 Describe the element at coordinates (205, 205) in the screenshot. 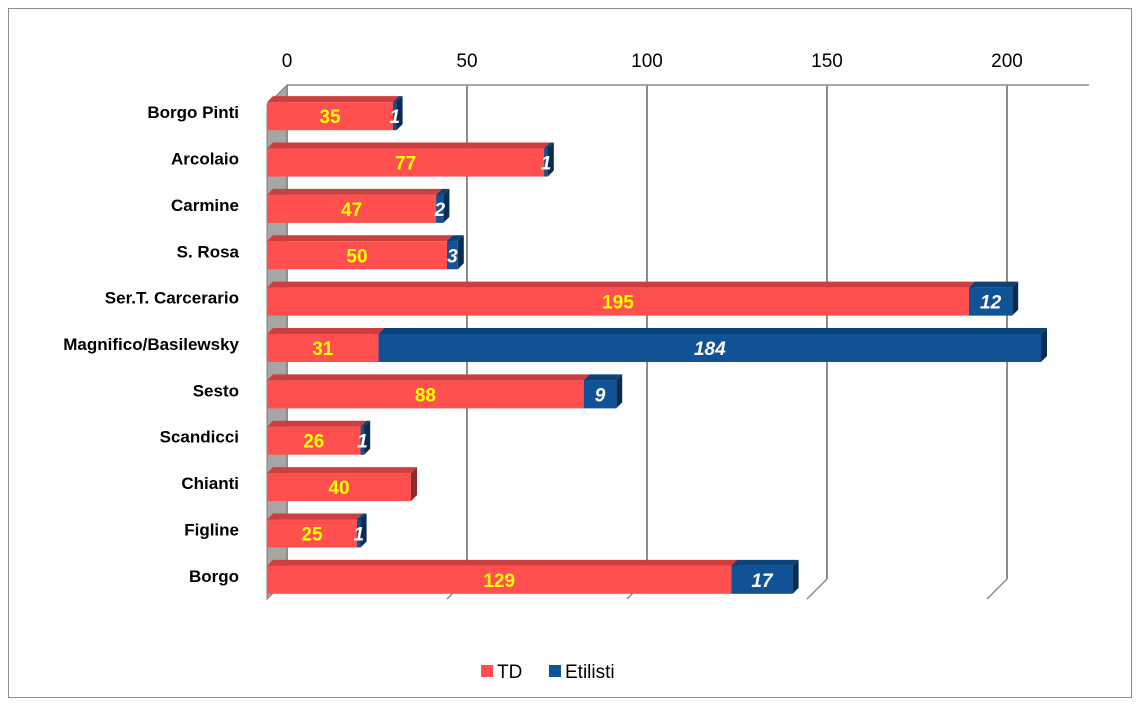

I see `category-label-carmine: Carmine` at that location.